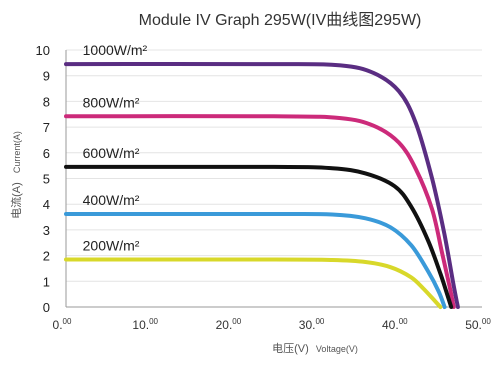  I want to click on y-tick-label-0: 0, so click(46, 307).